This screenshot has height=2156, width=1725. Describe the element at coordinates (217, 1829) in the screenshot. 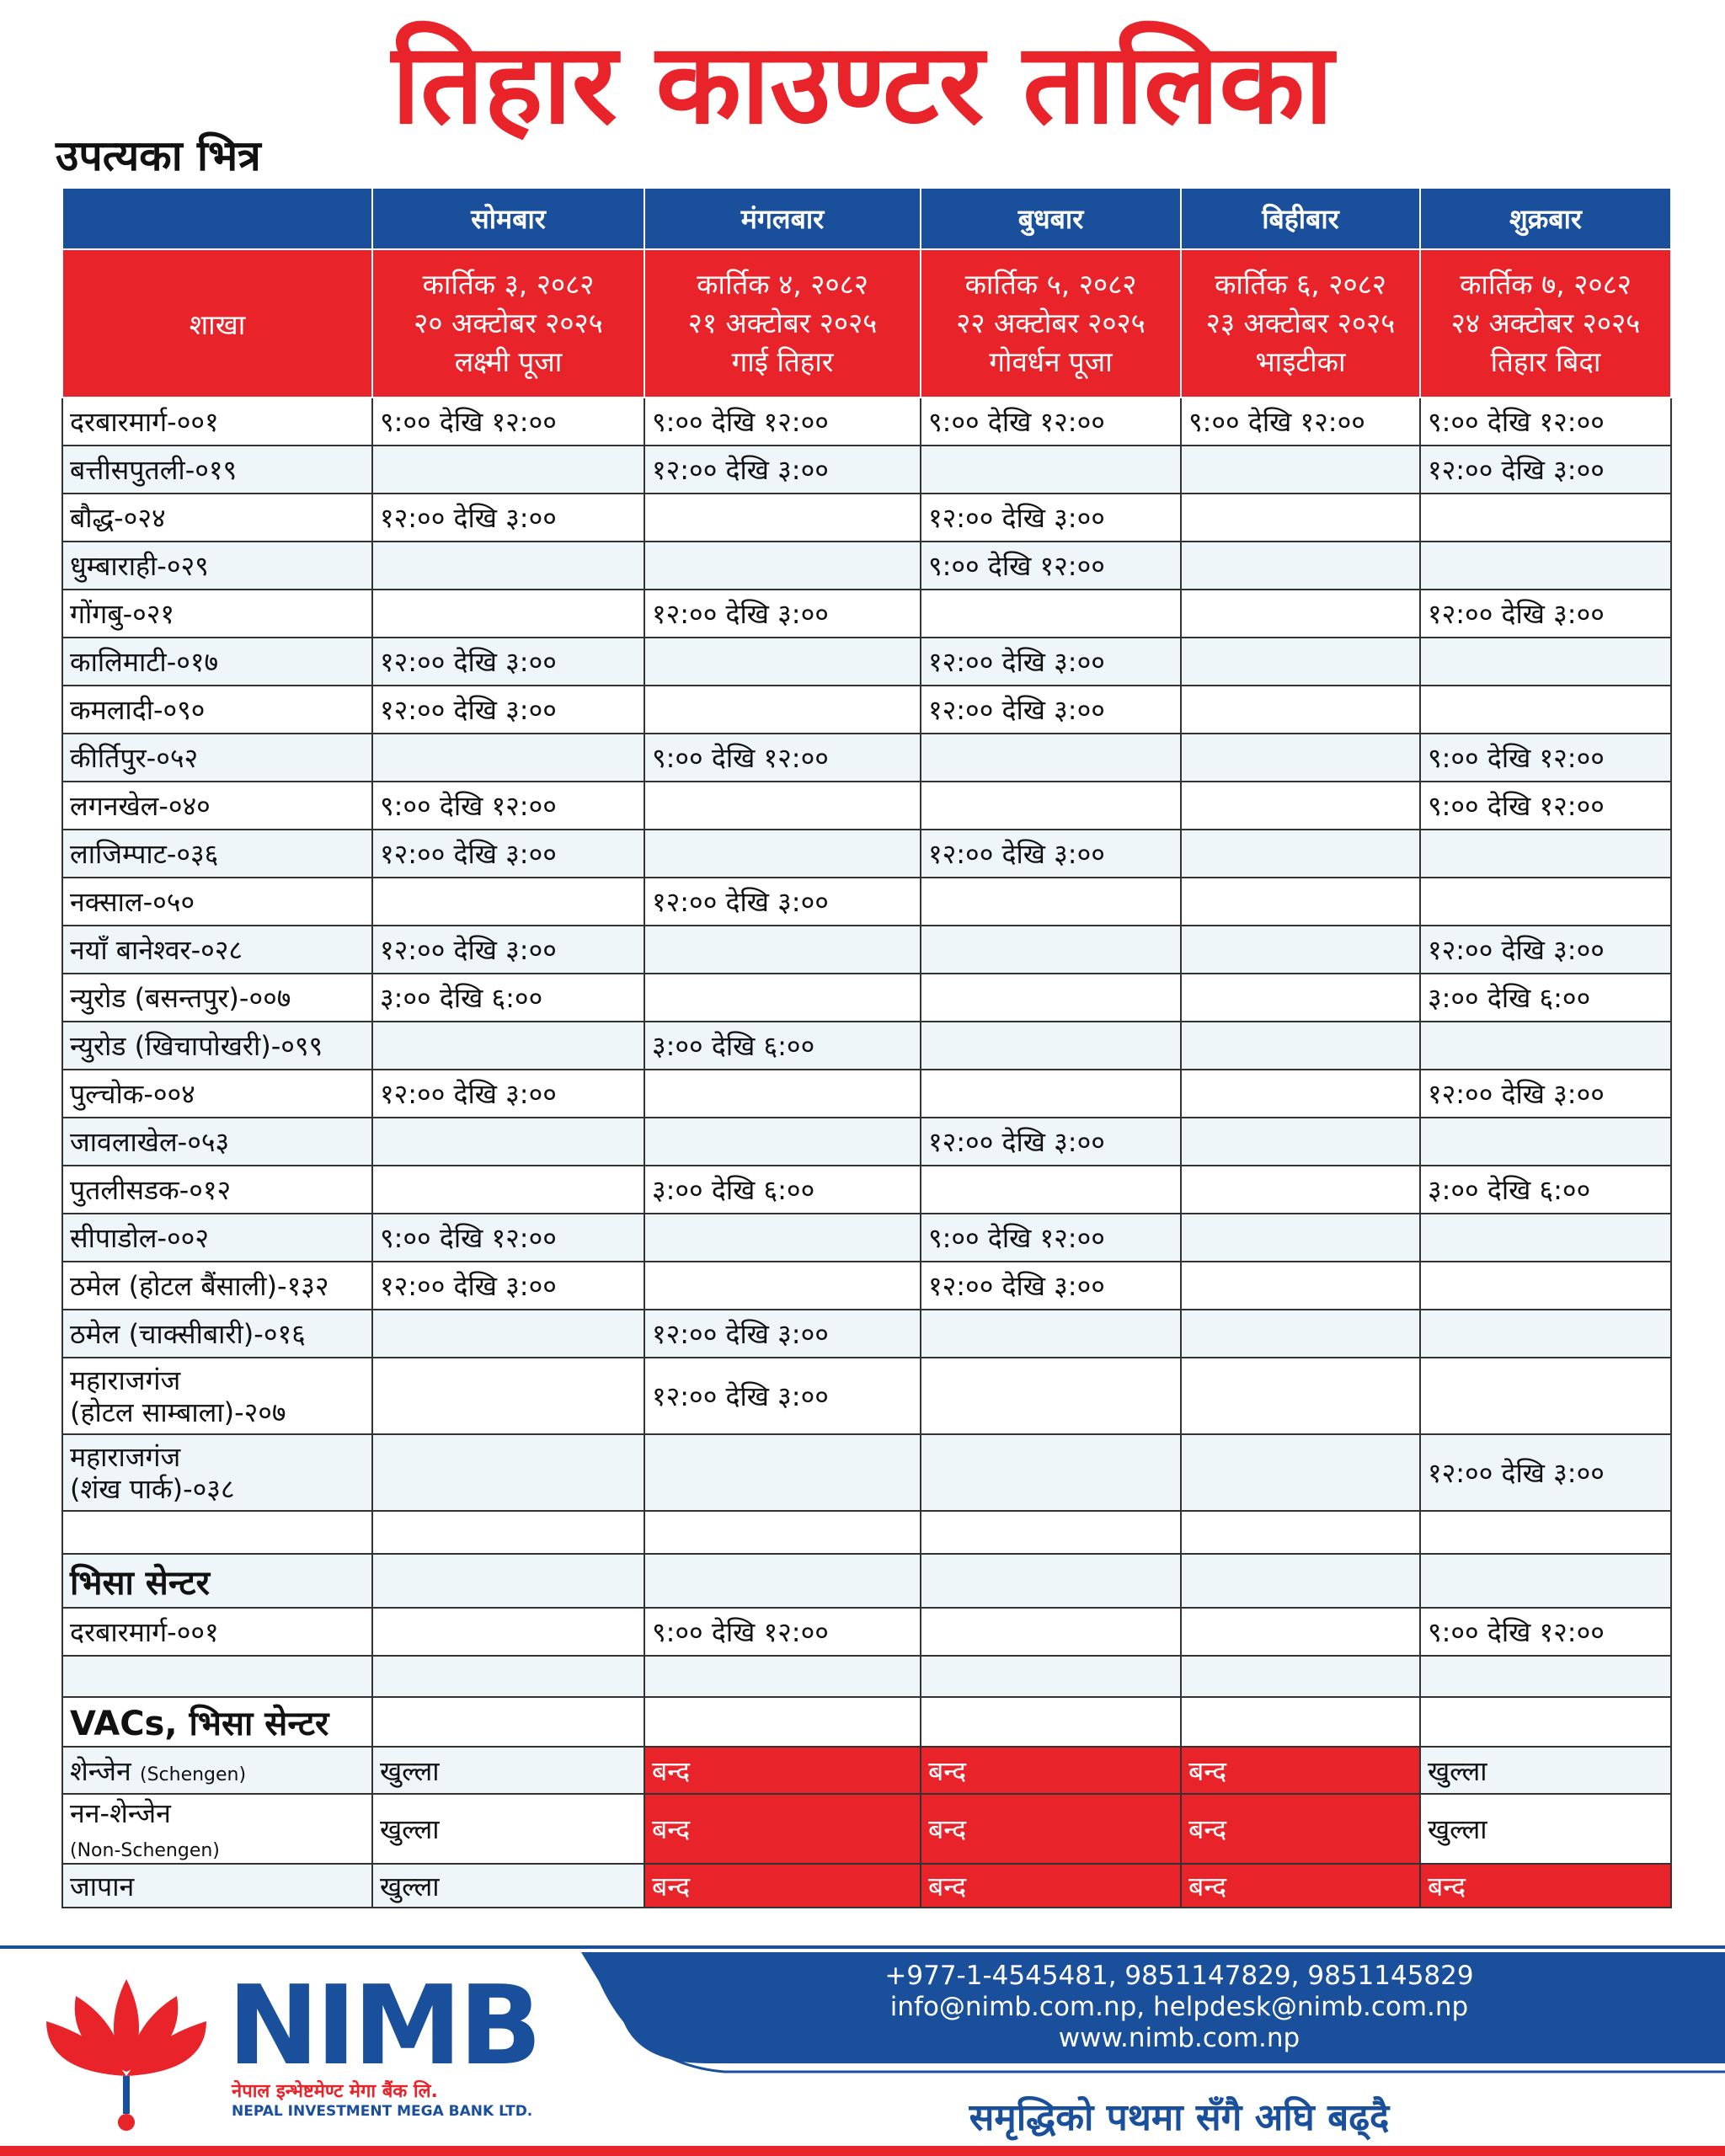

I see `vac-name: नन-शेन्जेन (Non-Schengen)` at that location.